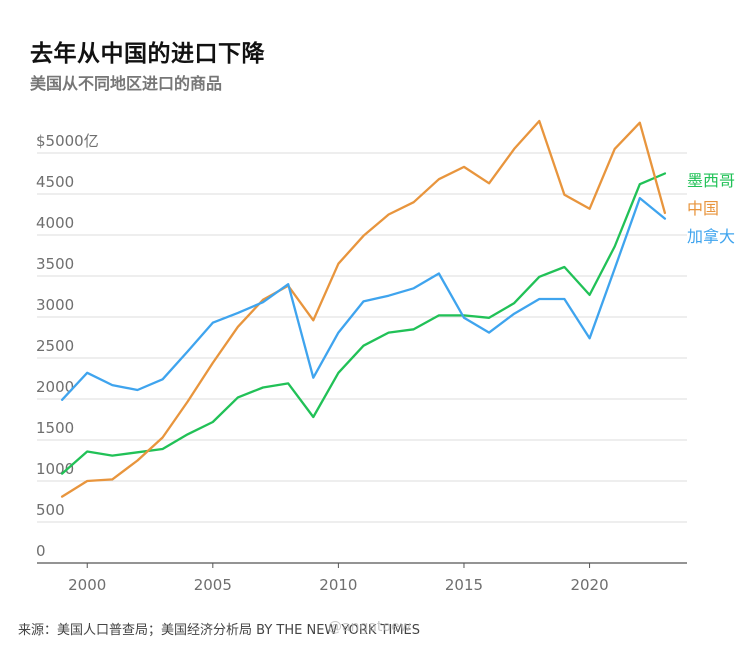 The width and height of the screenshot is (745, 652). I want to click on y-tick-label: 3000, so click(55, 305).